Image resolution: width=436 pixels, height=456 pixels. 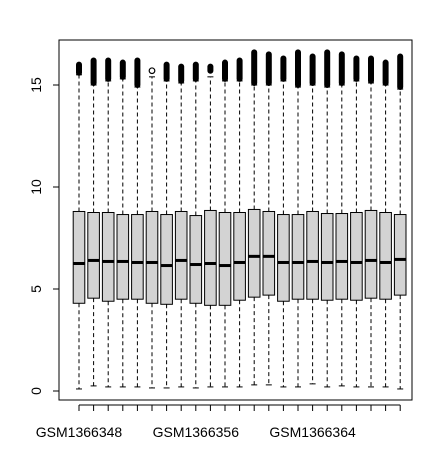 I want to click on y-tick-label: 15, so click(x=36, y=85).